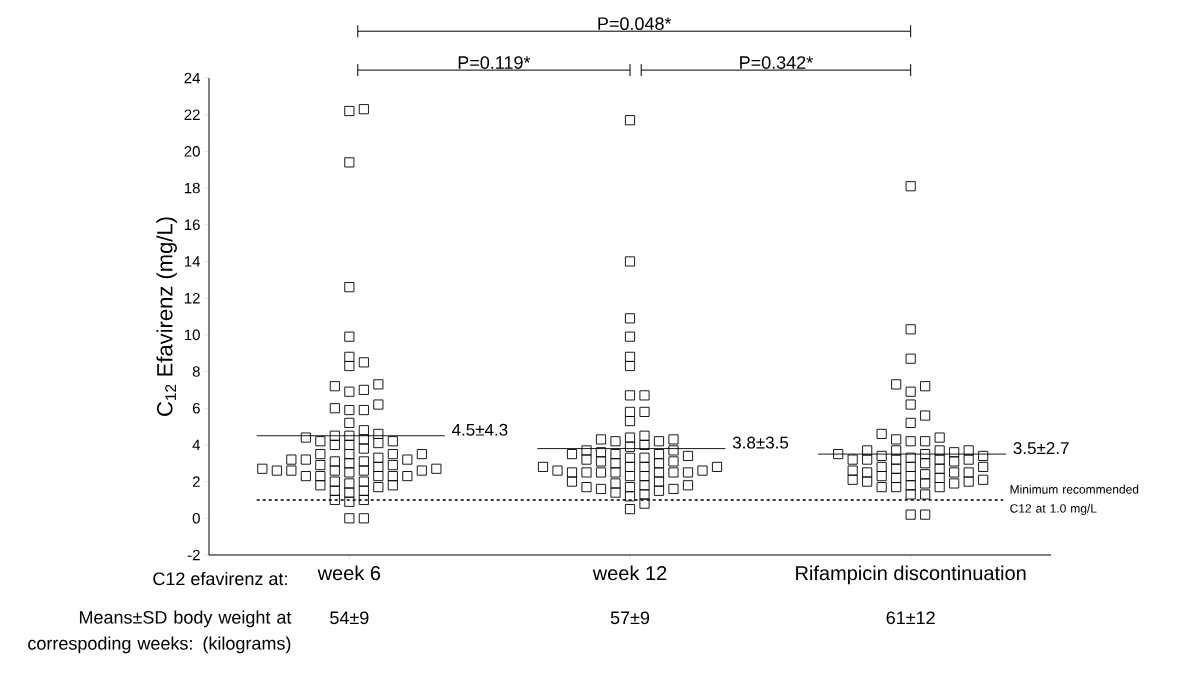 Image resolution: width=1192 pixels, height=688 pixels. I want to click on y-tick-label: 0, so click(196, 518).